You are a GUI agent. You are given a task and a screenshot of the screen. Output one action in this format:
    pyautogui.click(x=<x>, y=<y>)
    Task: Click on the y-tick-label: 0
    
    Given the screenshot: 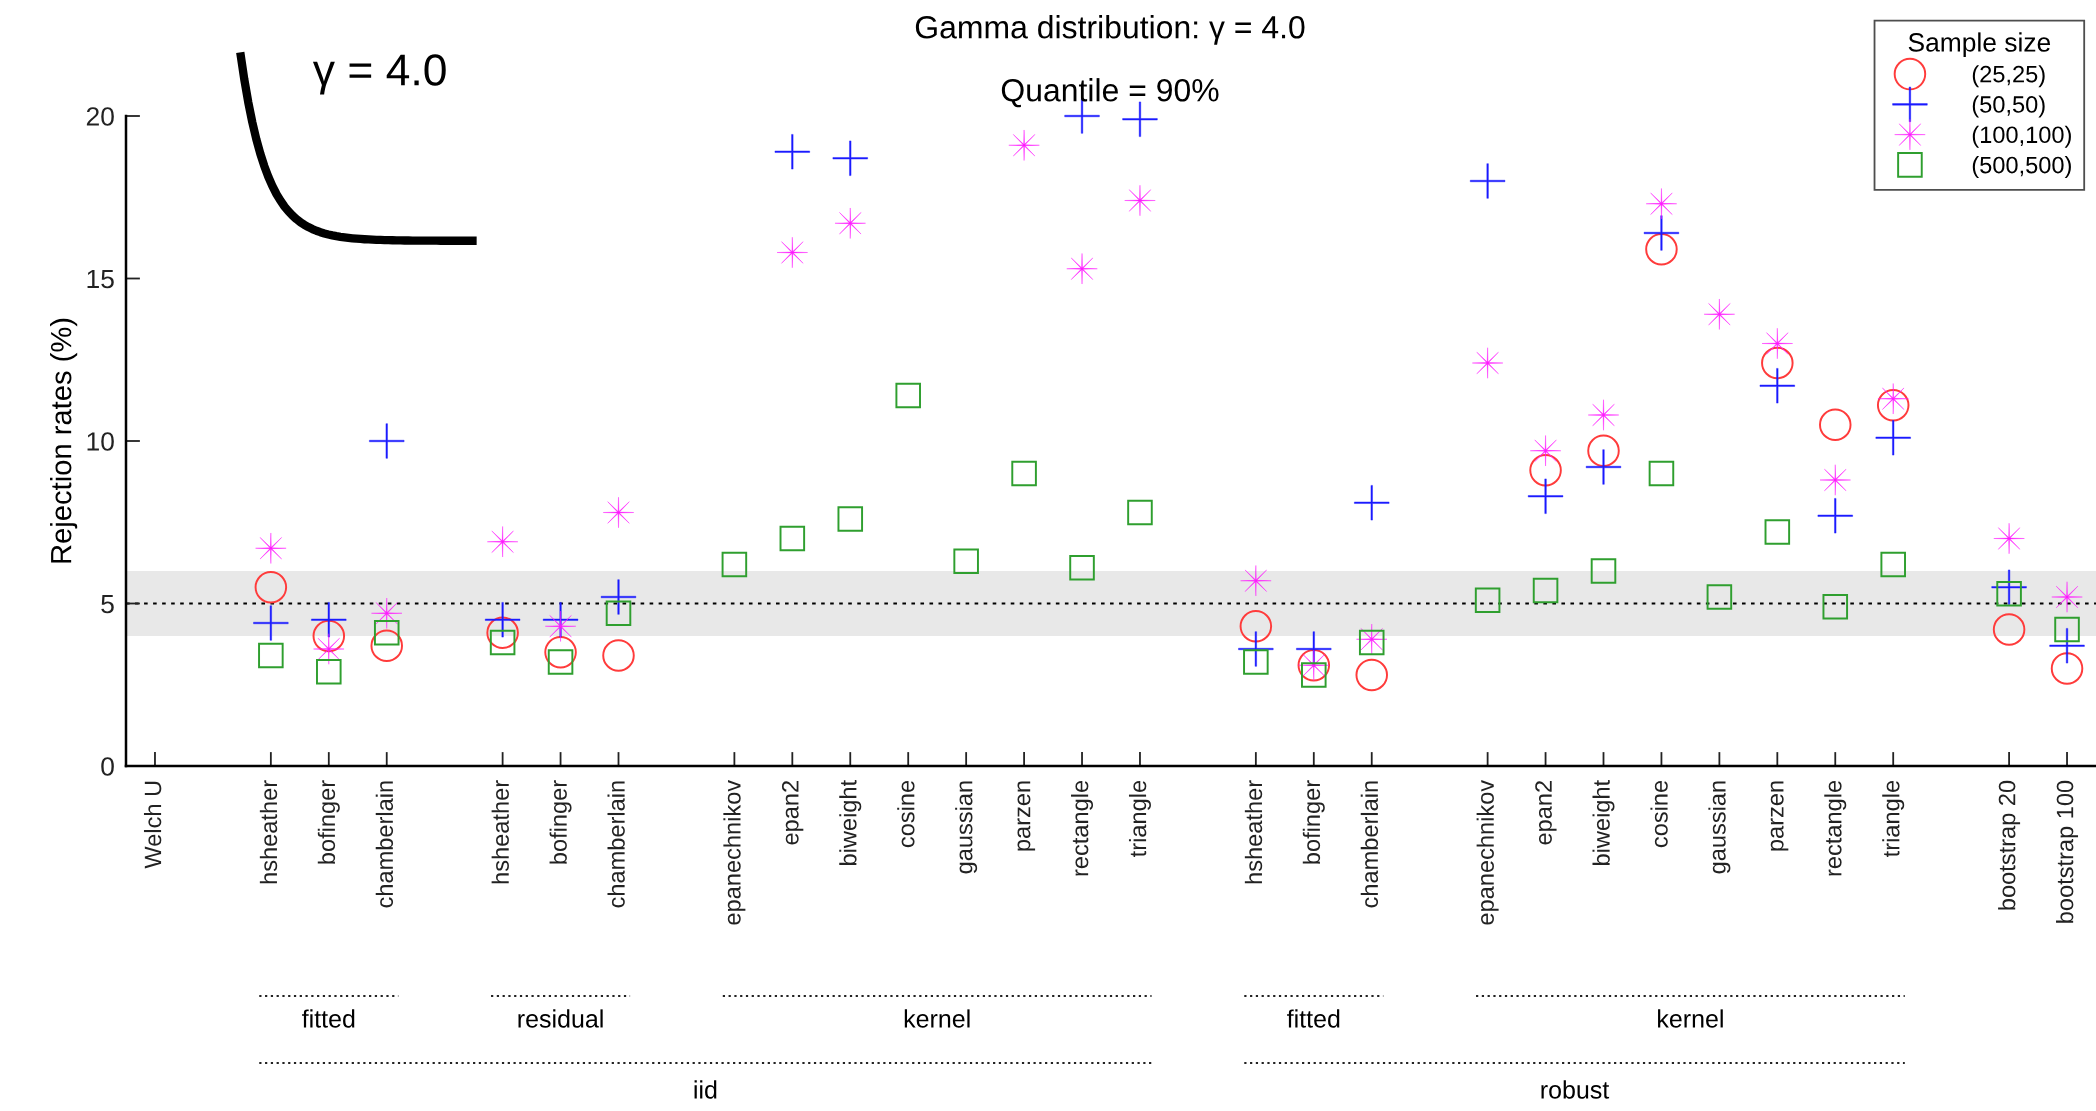 What is the action you would take?
    pyautogui.click(x=107, y=766)
    